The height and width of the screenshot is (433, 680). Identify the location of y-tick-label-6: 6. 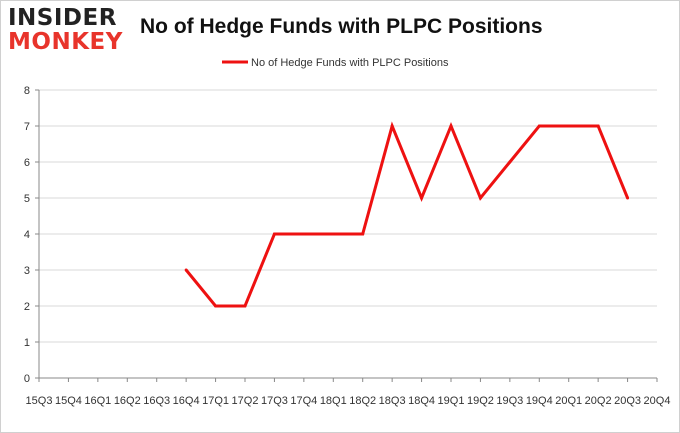
(27, 163).